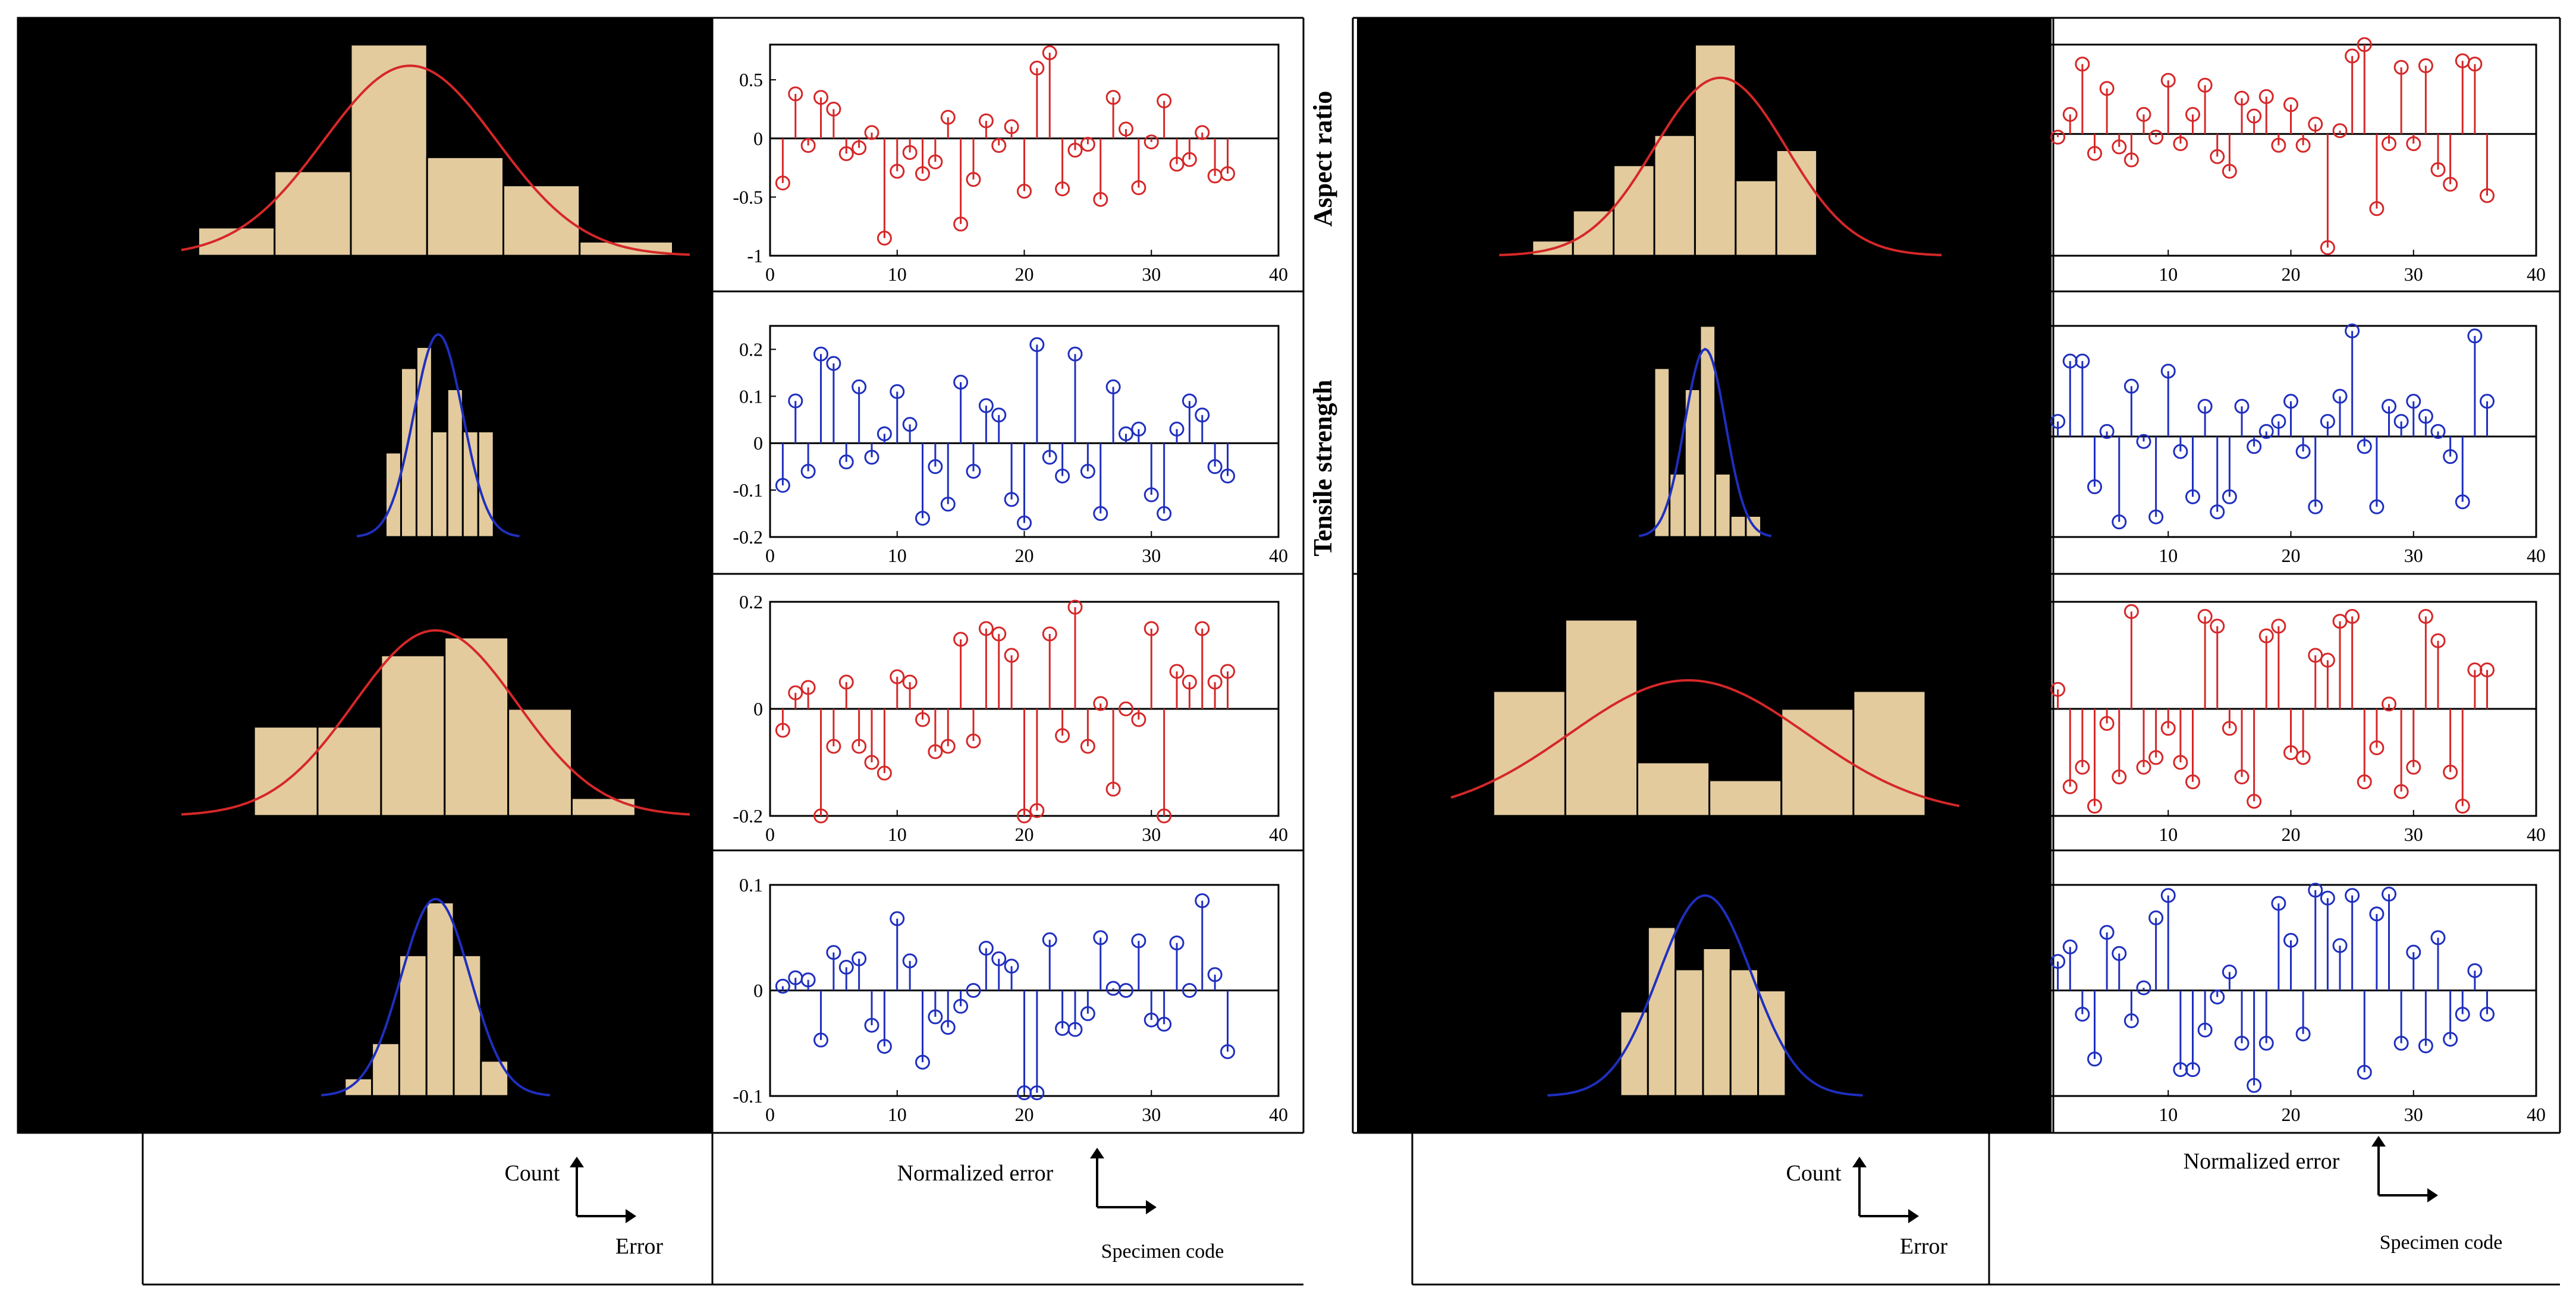 This screenshot has height=1297, width=2576. I want to click on y-tick-label: 0.5, so click(751, 79).